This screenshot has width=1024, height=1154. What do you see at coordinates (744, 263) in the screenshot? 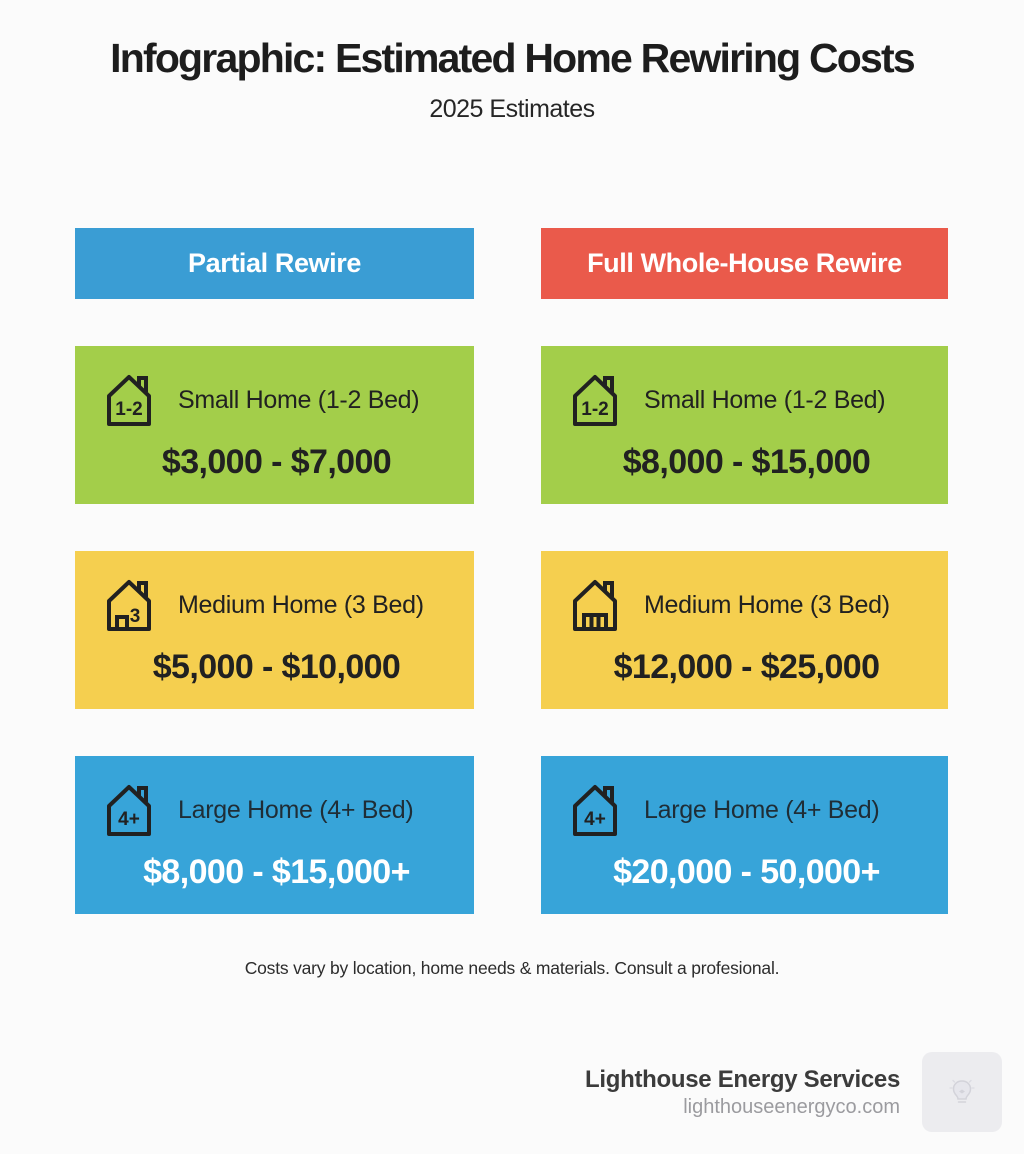
I see `column-header-full-rewire: Full Whole-House Rewire` at bounding box center [744, 263].